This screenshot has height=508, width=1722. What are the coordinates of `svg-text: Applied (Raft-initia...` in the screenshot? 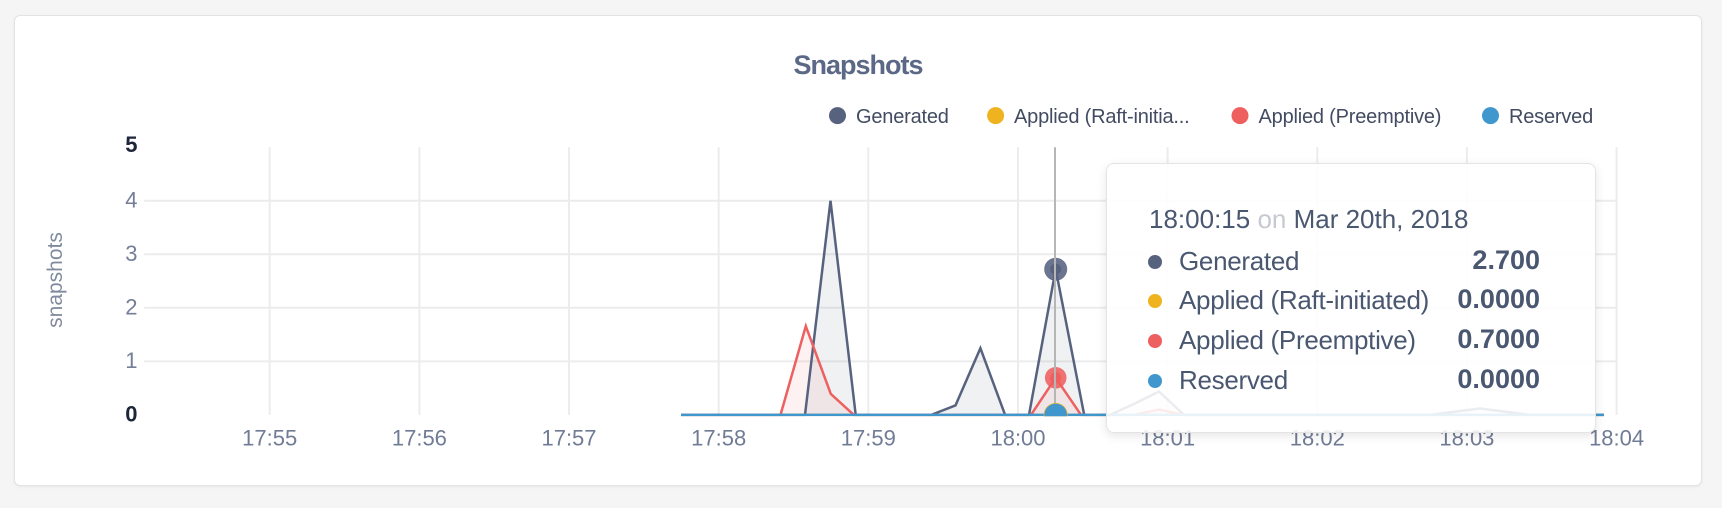 It's located at (1101, 117).